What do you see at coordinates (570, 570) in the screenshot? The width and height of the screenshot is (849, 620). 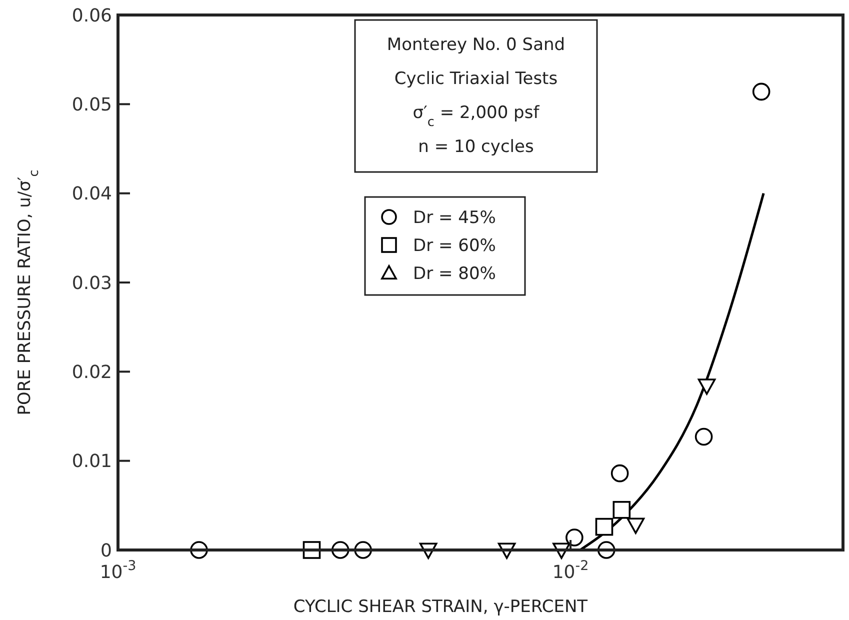 I see `x-tick-label: 10$^{-2}$` at bounding box center [570, 570].